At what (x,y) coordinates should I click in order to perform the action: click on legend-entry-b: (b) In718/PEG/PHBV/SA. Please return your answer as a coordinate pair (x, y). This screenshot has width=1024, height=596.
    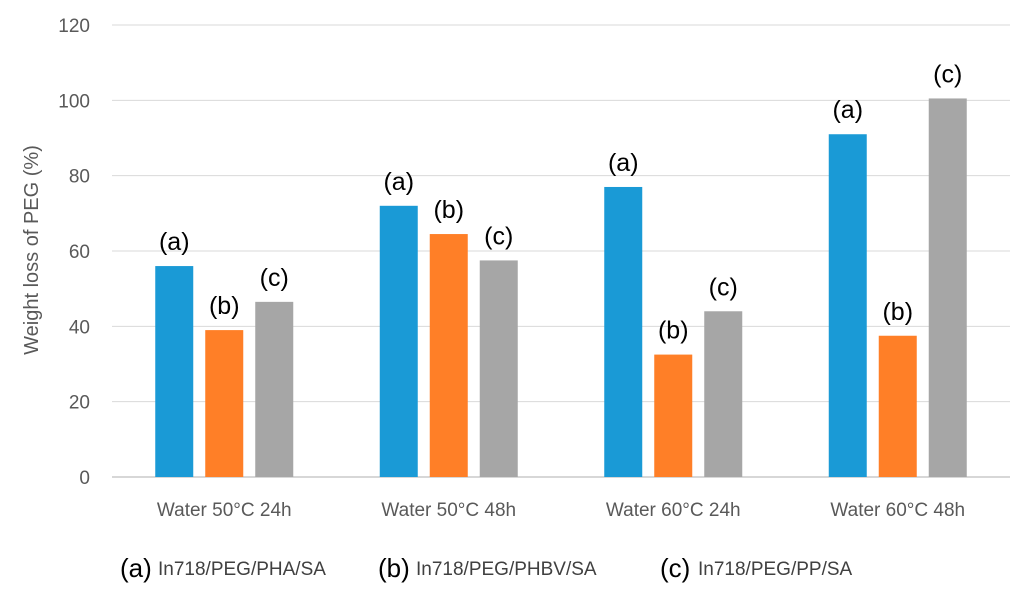
    Looking at the image, I should click on (487, 568).